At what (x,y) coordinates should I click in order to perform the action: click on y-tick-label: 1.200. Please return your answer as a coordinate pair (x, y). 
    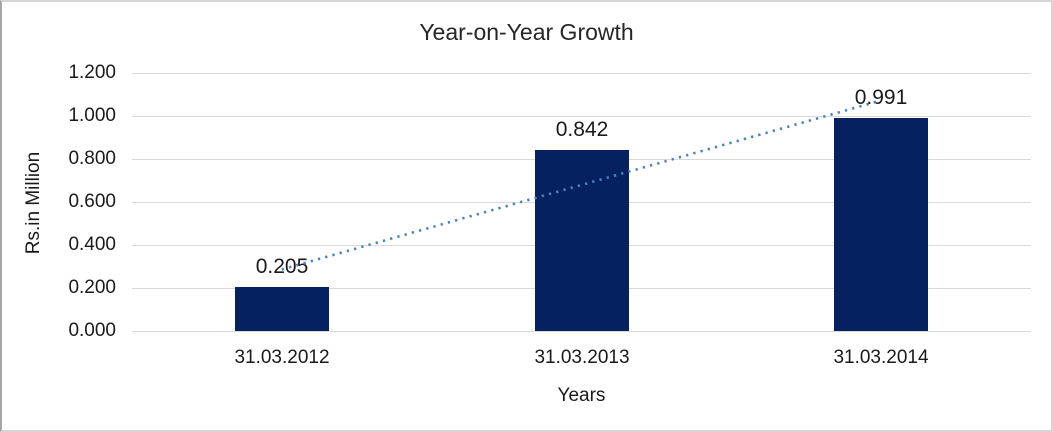
    Looking at the image, I should click on (92, 72).